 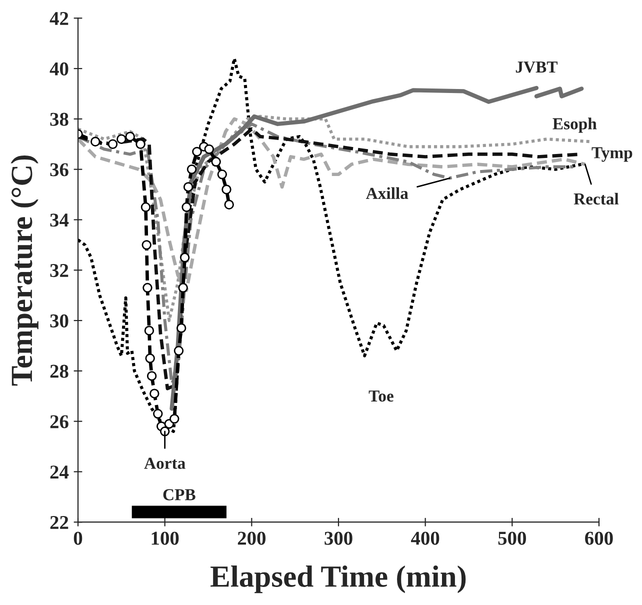 I want to click on y-tick-label: 28, so click(x=59, y=371).